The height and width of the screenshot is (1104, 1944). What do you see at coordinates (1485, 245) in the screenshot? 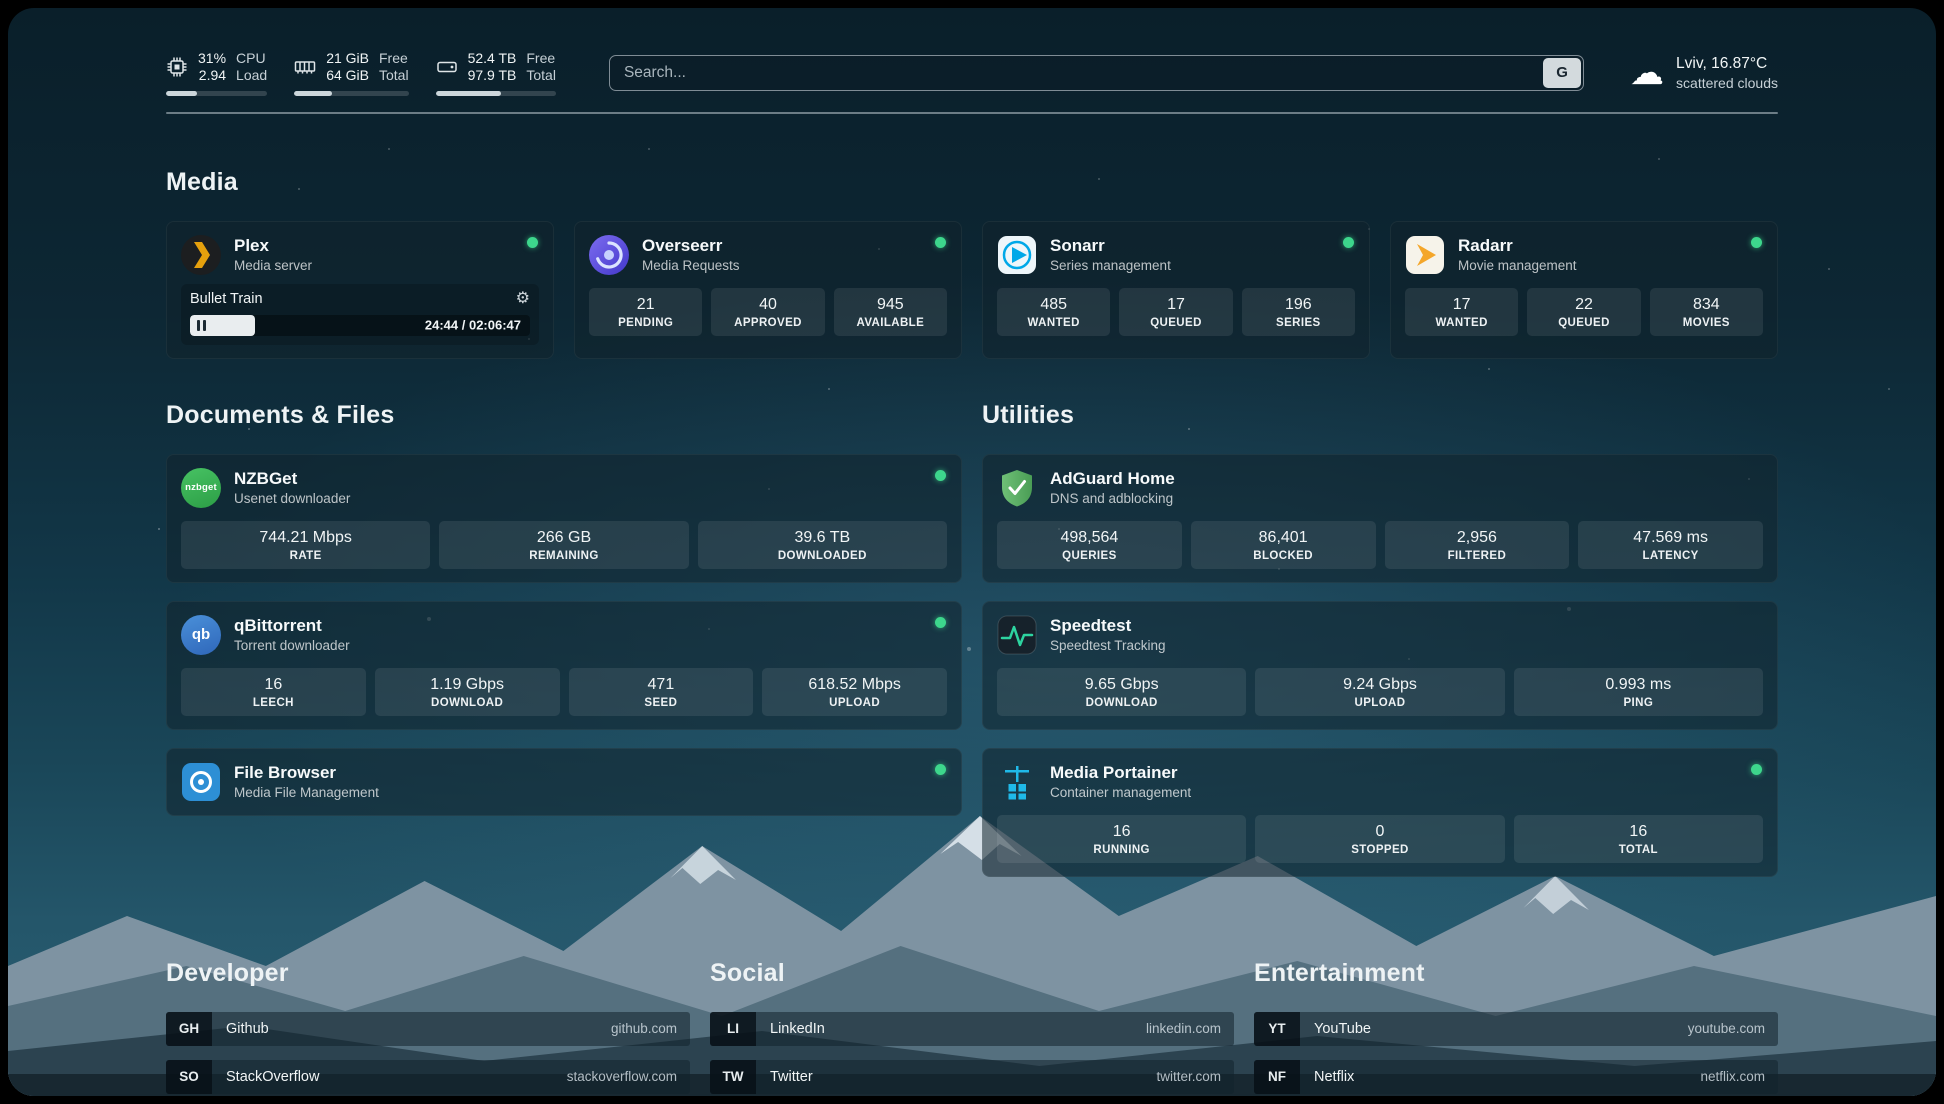
I see `service-name: Radarr` at bounding box center [1485, 245].